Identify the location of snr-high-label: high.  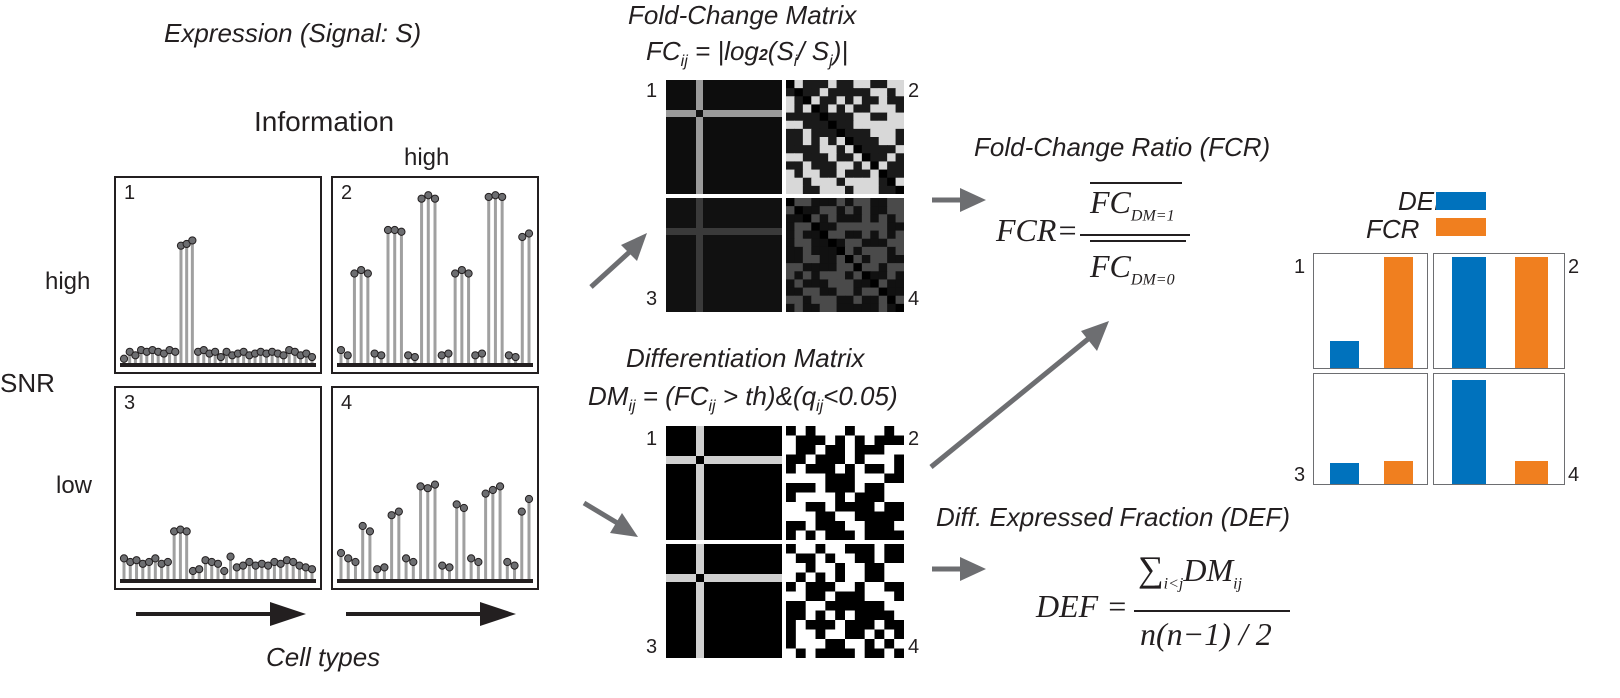
(68, 281).